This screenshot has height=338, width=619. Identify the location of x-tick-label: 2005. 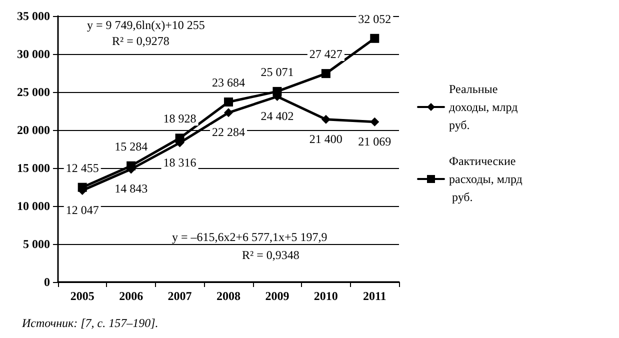
(82, 296).